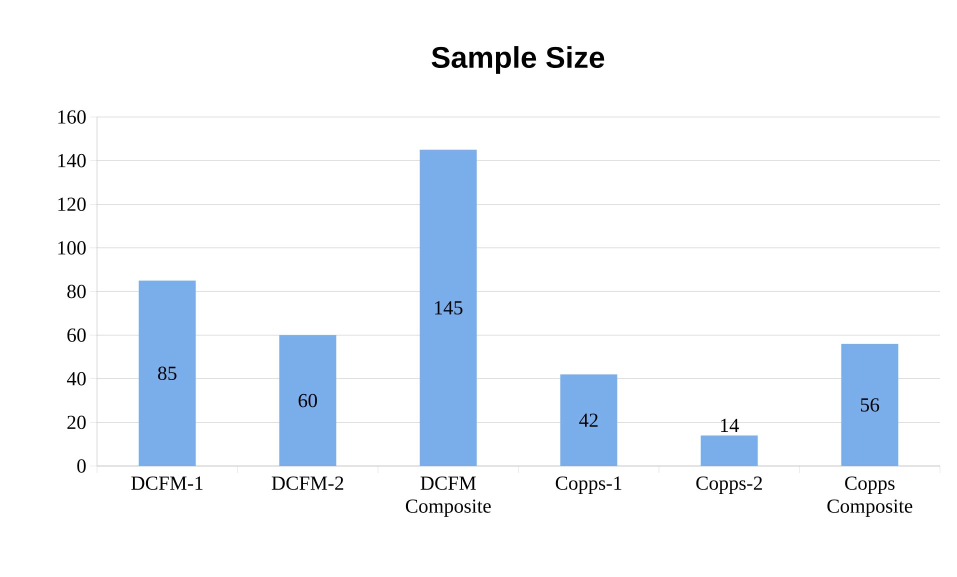  I want to click on data-label: 42, so click(588, 420).